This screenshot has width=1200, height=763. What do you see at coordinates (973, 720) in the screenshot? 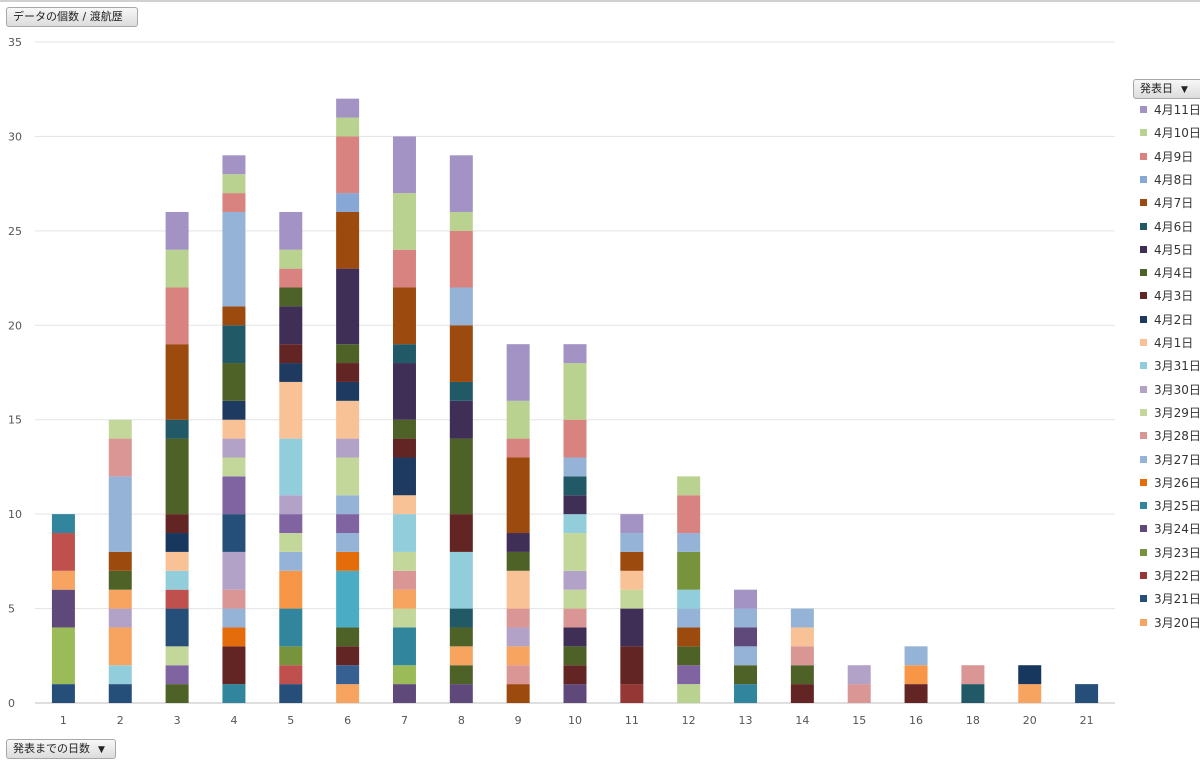
I see `x-tick-label: 18` at bounding box center [973, 720].